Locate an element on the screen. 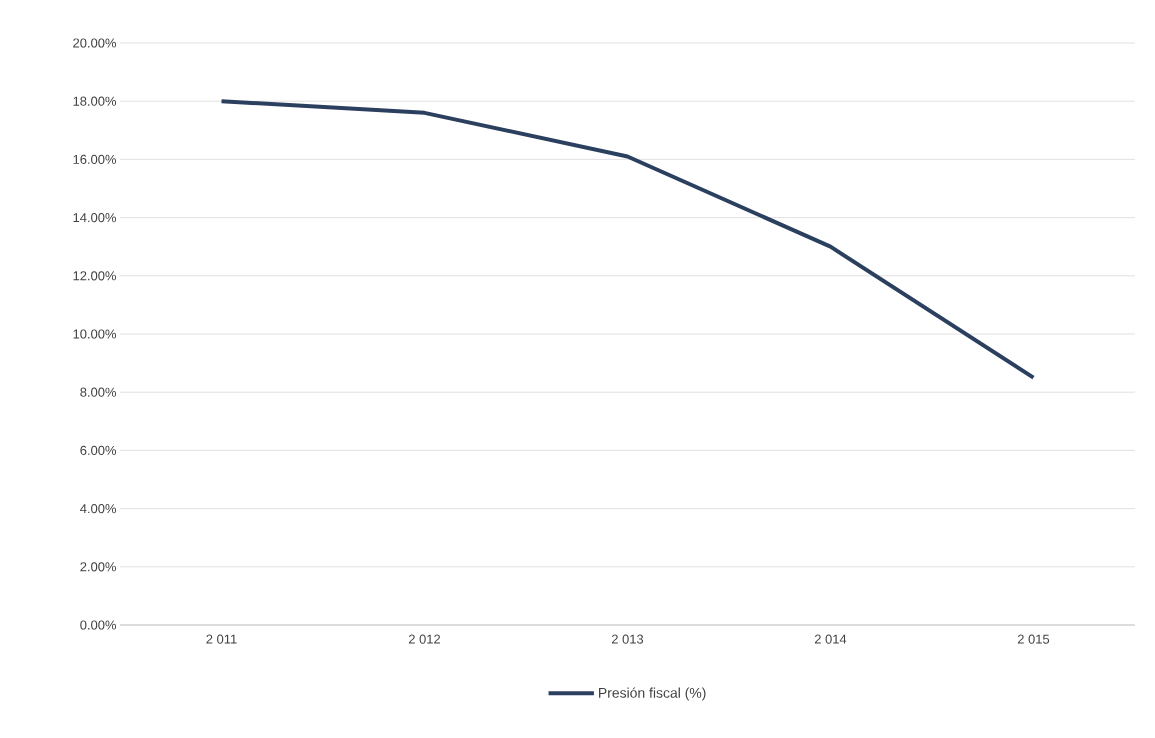 The height and width of the screenshot is (738, 1155). x-tick-label: 2 012 is located at coordinates (424, 639).